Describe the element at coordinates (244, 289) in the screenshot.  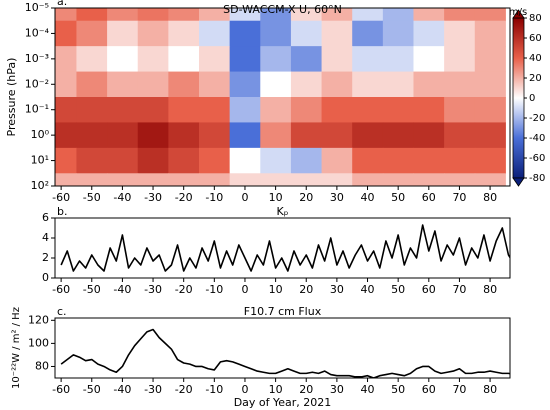
I see `x-tick-label: 0` at that location.